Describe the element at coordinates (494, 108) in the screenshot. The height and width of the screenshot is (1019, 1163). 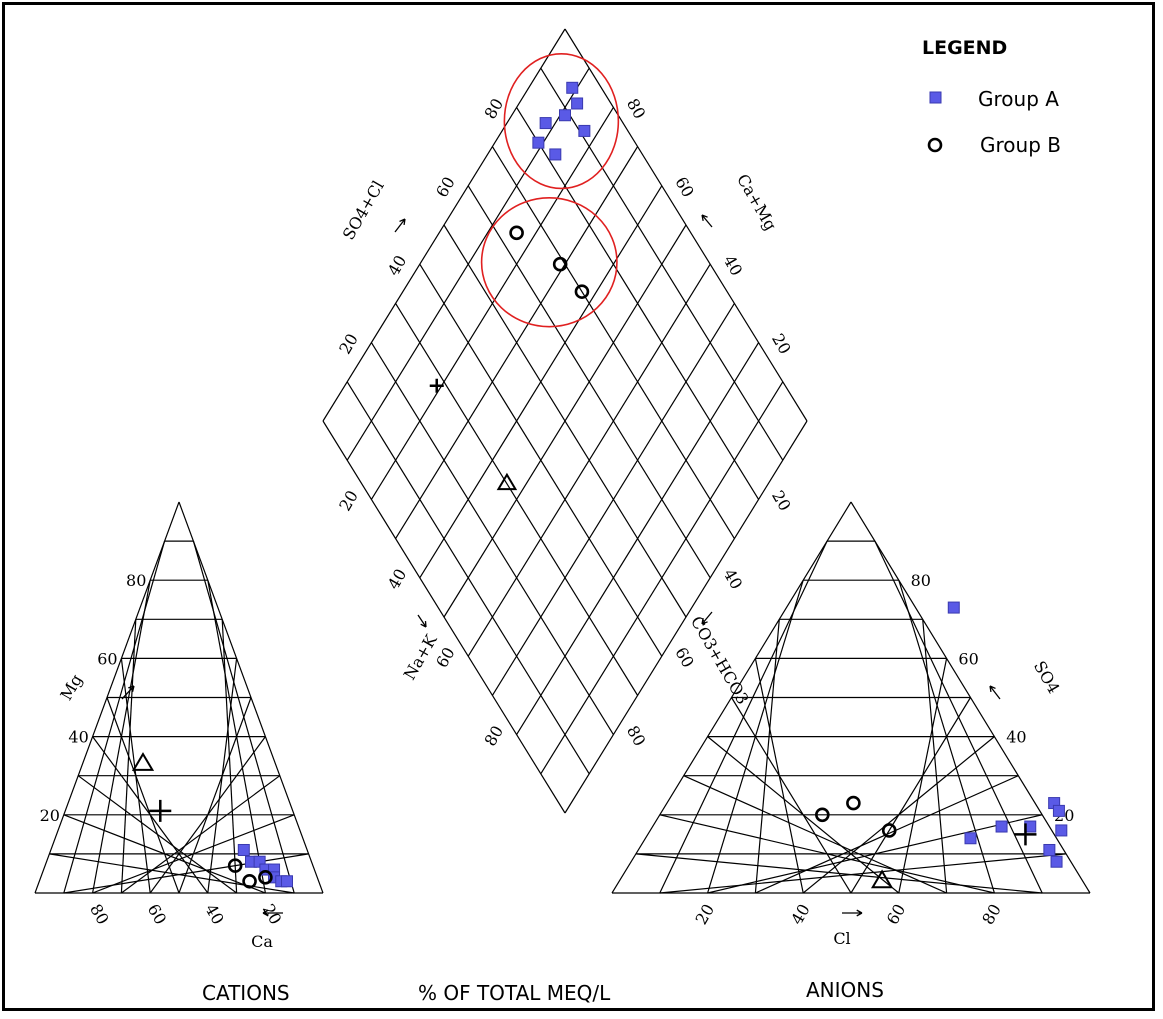
I see `diamond-upper-left-tick: 80` at that location.